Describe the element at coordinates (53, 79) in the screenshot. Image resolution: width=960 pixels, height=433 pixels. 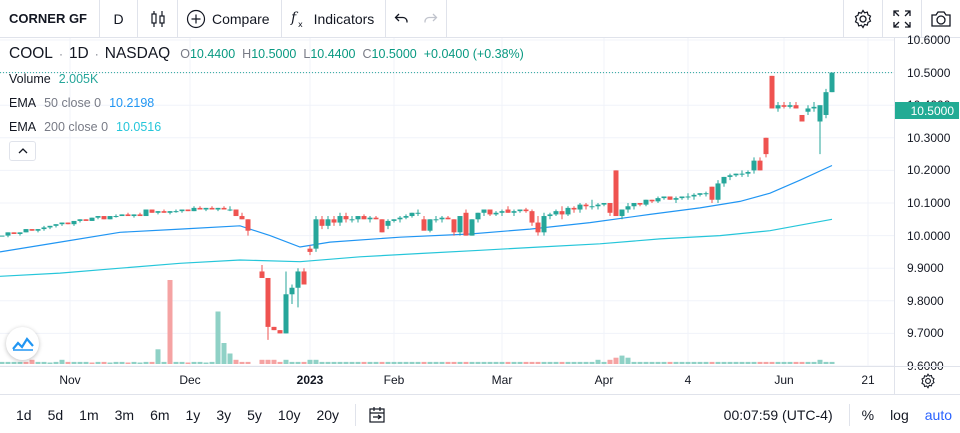
I see `legend-volume: Volume 2.005K` at that location.